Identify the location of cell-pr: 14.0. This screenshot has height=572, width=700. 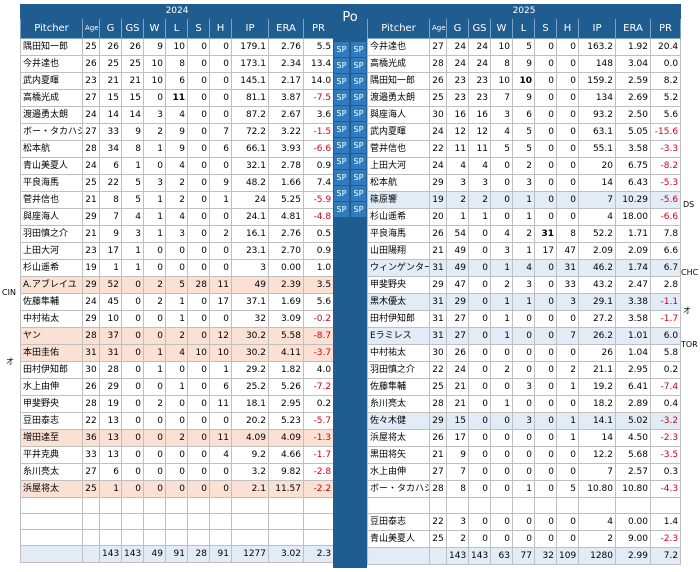
(318, 81).